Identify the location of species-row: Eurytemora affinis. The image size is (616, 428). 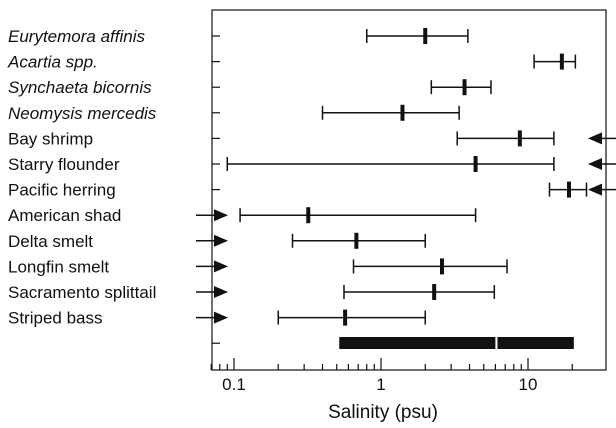
(238, 36).